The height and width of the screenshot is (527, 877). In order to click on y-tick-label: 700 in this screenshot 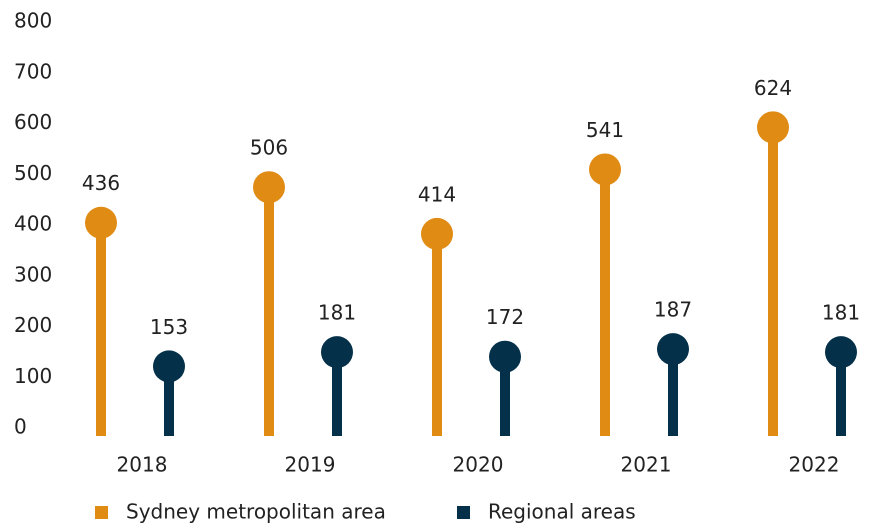, I will do `click(33, 71)`.